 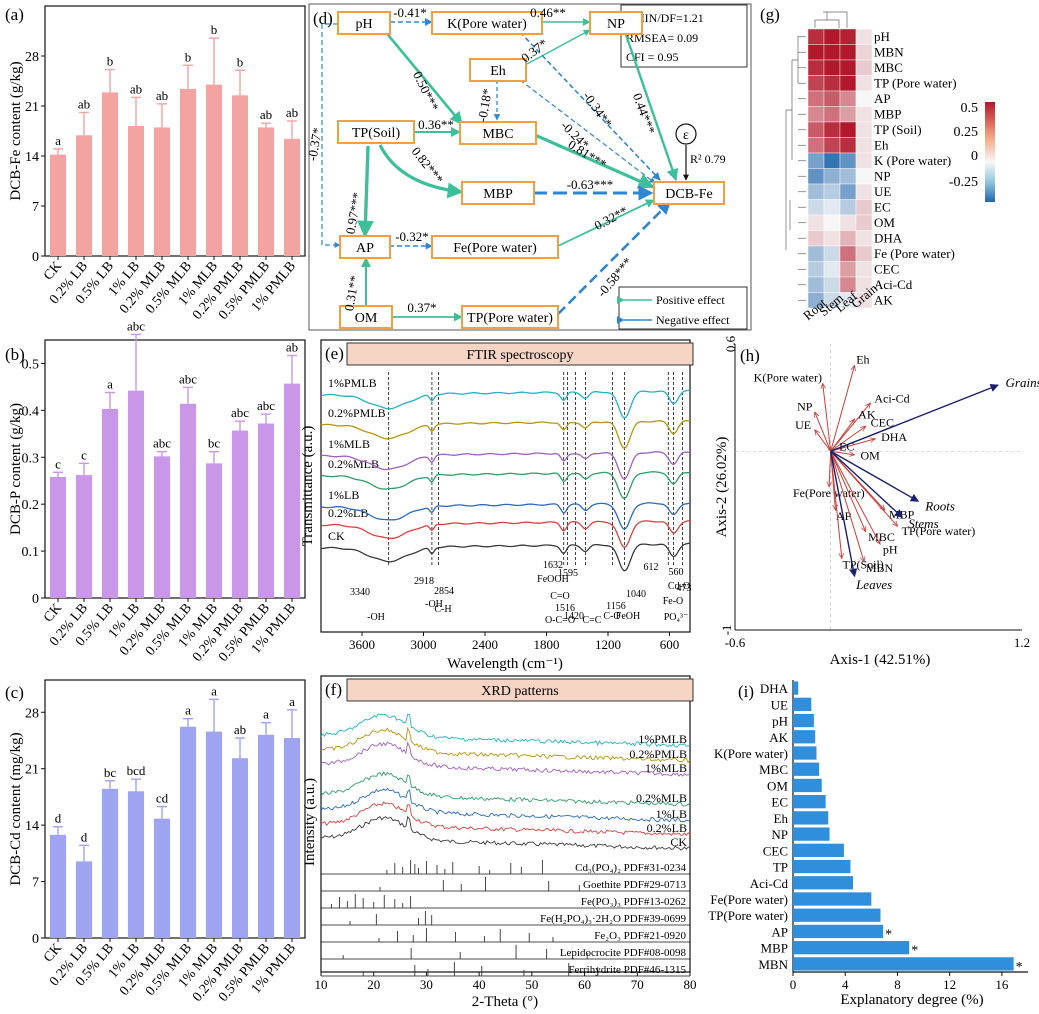 What do you see at coordinates (614, 258) in the screenshot?
I see `path-tpw-dcbfe` at bounding box center [614, 258].